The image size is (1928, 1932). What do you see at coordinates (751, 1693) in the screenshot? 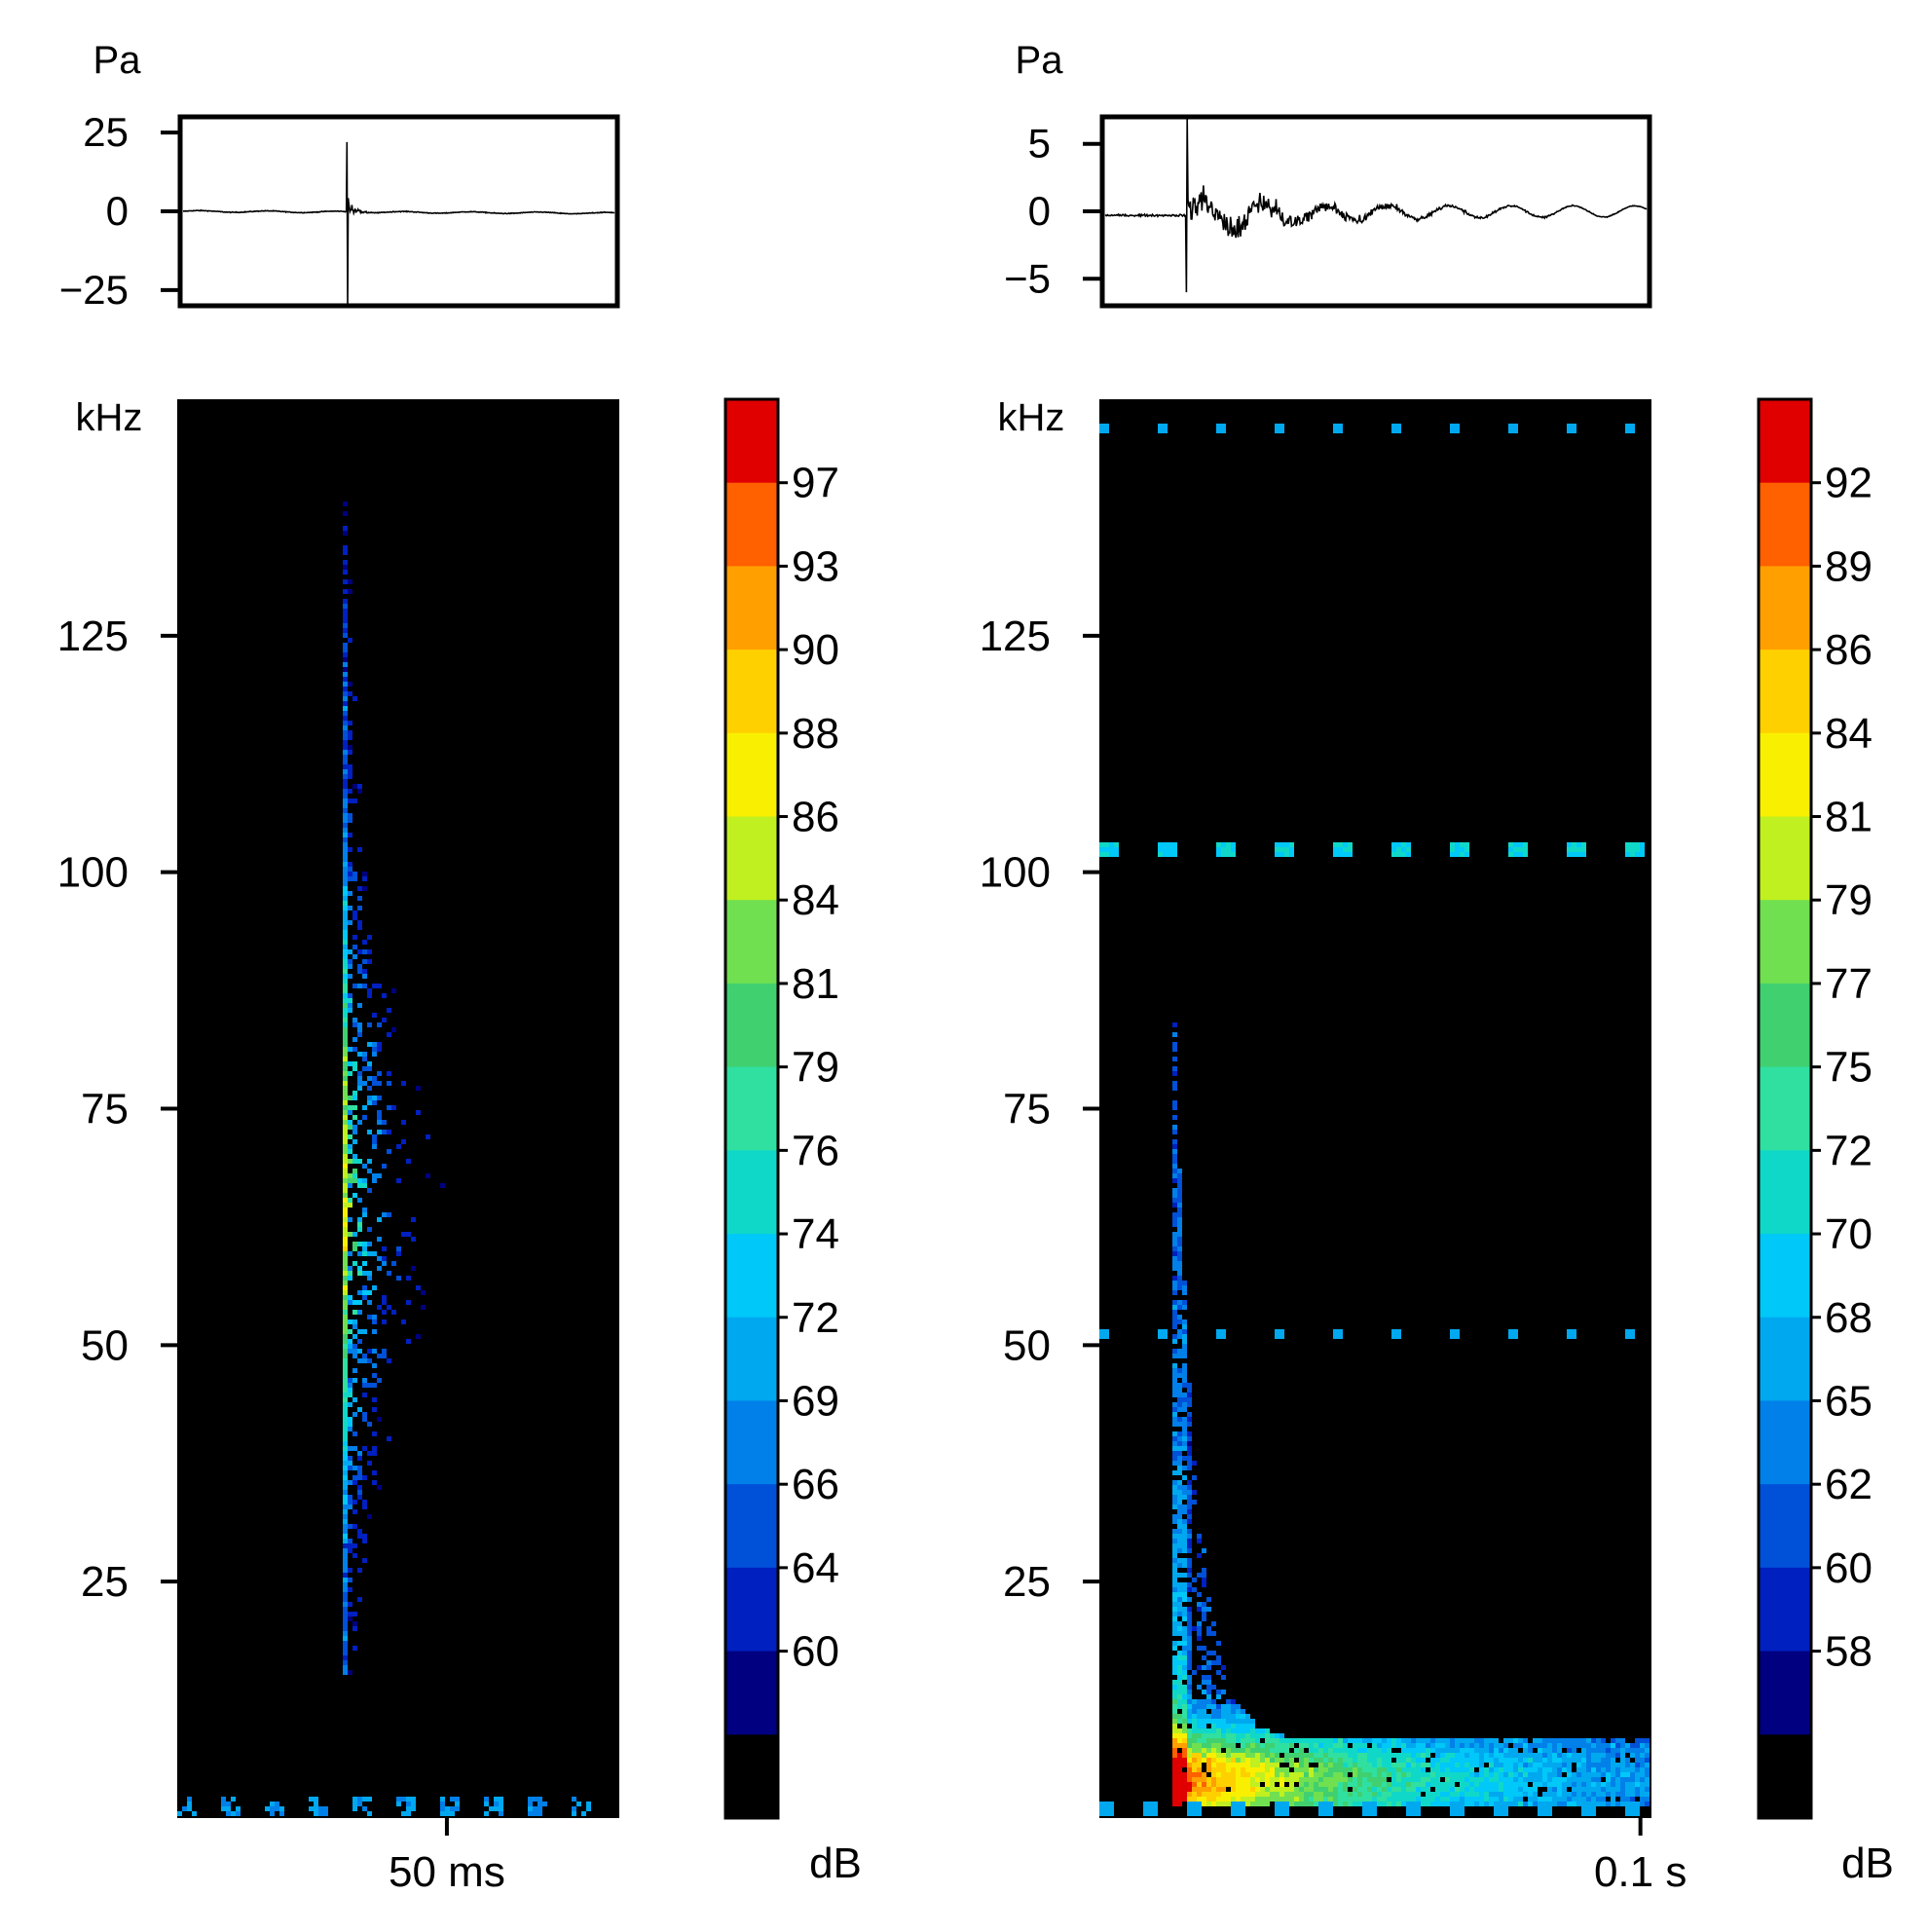
I see `left-colorbar-band` at bounding box center [751, 1693].